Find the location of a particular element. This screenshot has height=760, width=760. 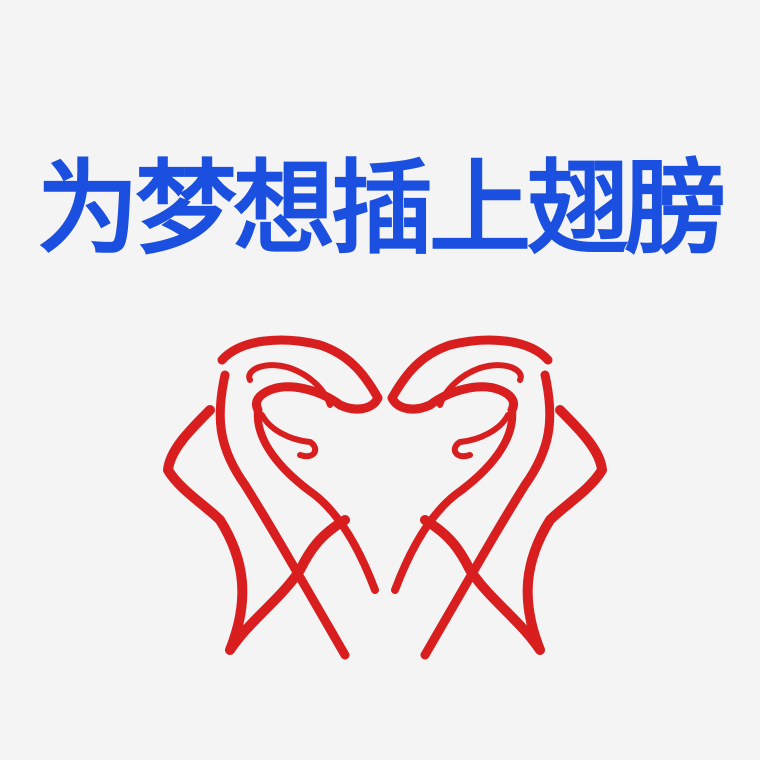

right-hand-wrist is located at coordinates (487, 515).